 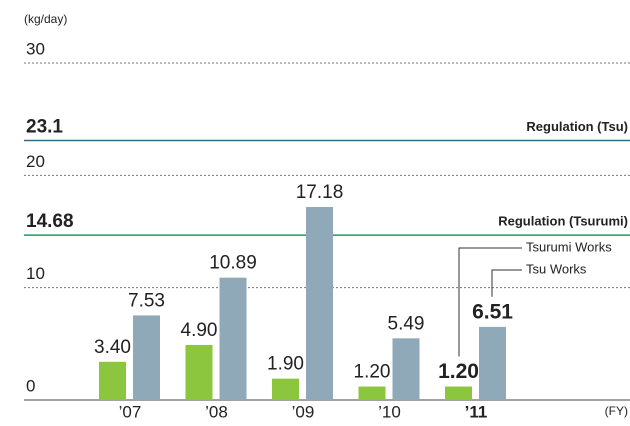 What do you see at coordinates (616, 411) in the screenshot?
I see `x-axis-label: (FY)` at bounding box center [616, 411].